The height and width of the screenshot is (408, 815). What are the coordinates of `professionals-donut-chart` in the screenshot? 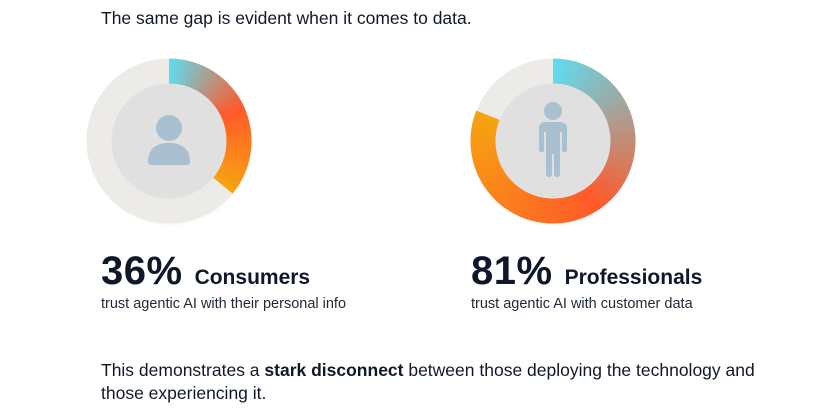 It's located at (553, 142).